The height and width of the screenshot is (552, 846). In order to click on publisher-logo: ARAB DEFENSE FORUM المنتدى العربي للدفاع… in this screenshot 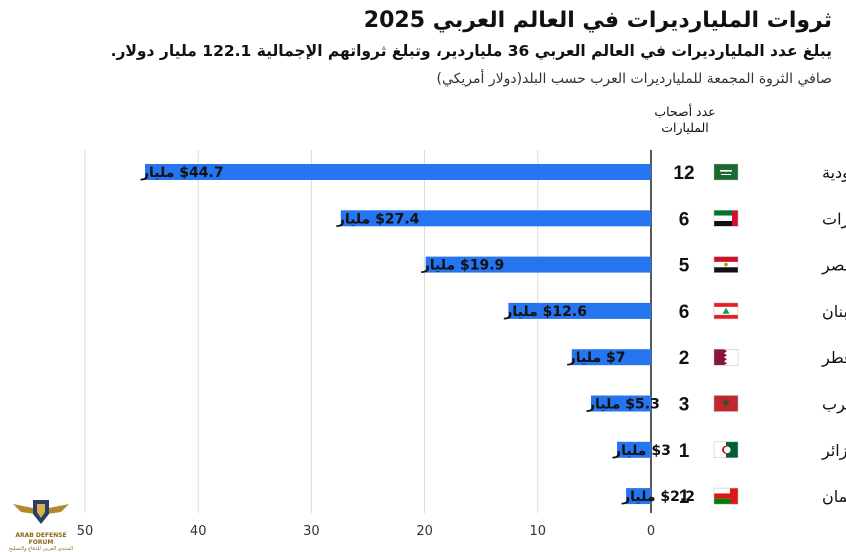, I will do `click(41, 523)`.